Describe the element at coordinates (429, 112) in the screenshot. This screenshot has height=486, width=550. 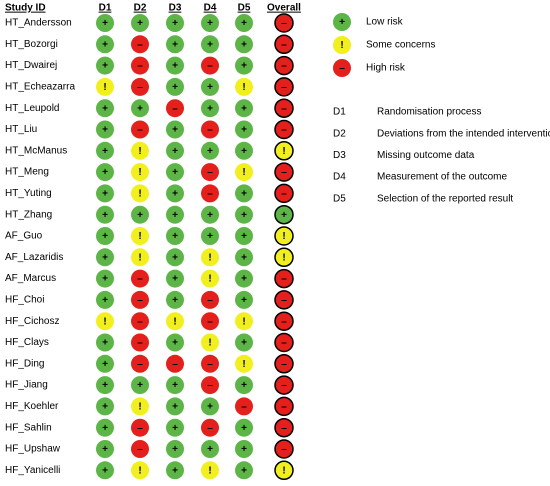
I see `domain-label: Randomisation process` at that location.